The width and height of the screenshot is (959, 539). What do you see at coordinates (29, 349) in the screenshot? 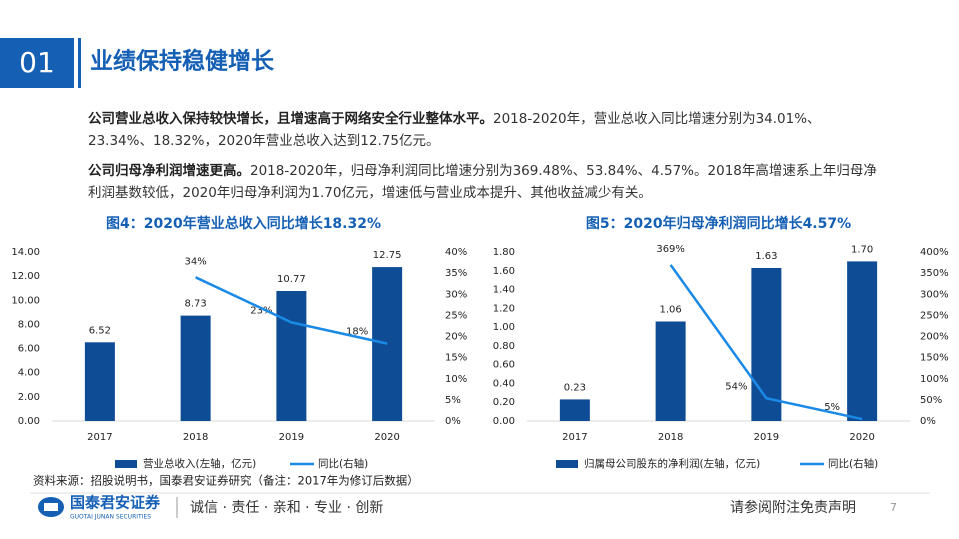
I see `y-tick-label: 6.00` at bounding box center [29, 349].